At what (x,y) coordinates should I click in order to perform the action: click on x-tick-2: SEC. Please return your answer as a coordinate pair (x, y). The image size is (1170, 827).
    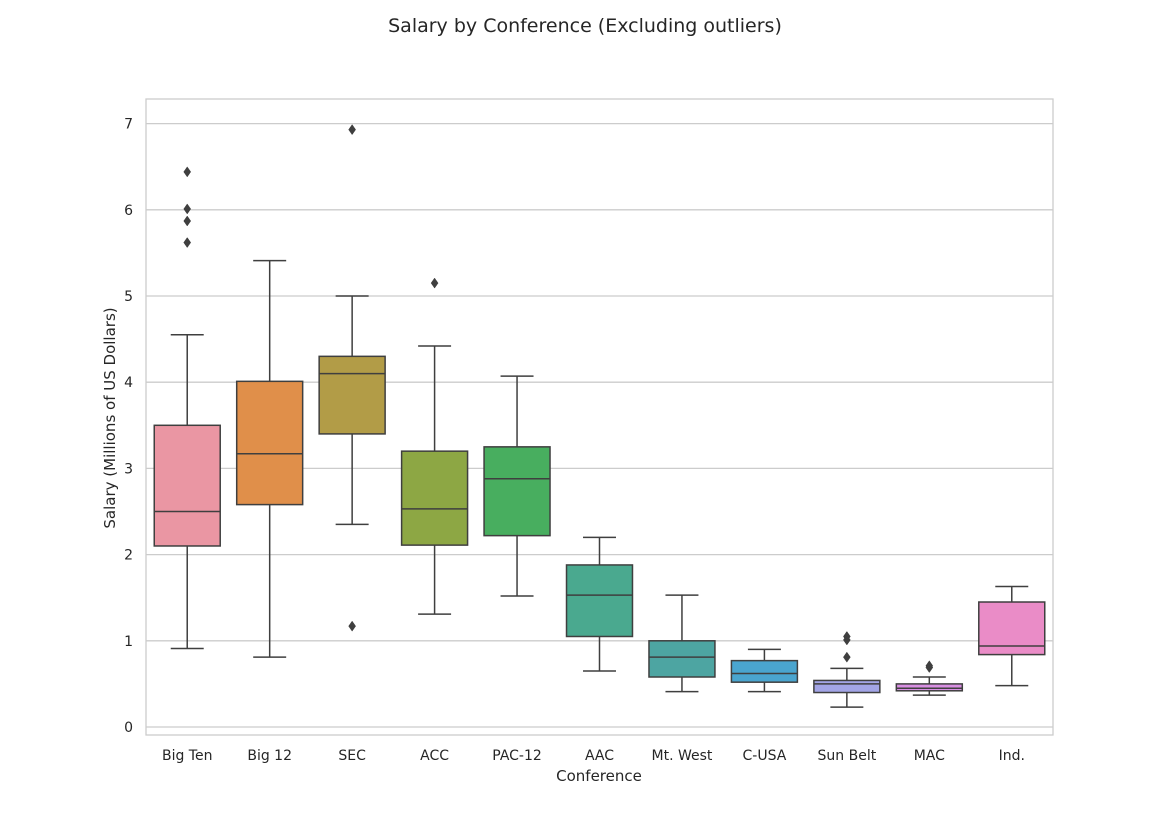
    Looking at the image, I should click on (352, 756).